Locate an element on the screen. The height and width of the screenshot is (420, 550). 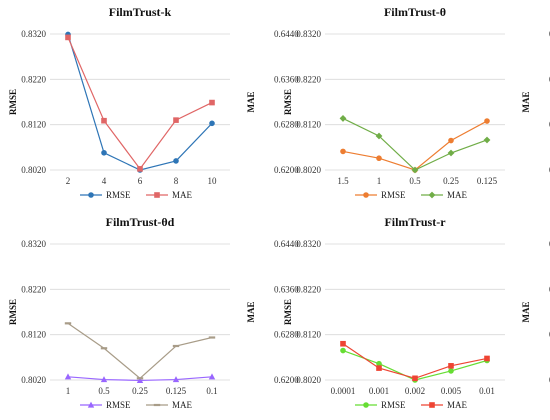
x-tick-label: 4 is located at coordinates (104, 181).